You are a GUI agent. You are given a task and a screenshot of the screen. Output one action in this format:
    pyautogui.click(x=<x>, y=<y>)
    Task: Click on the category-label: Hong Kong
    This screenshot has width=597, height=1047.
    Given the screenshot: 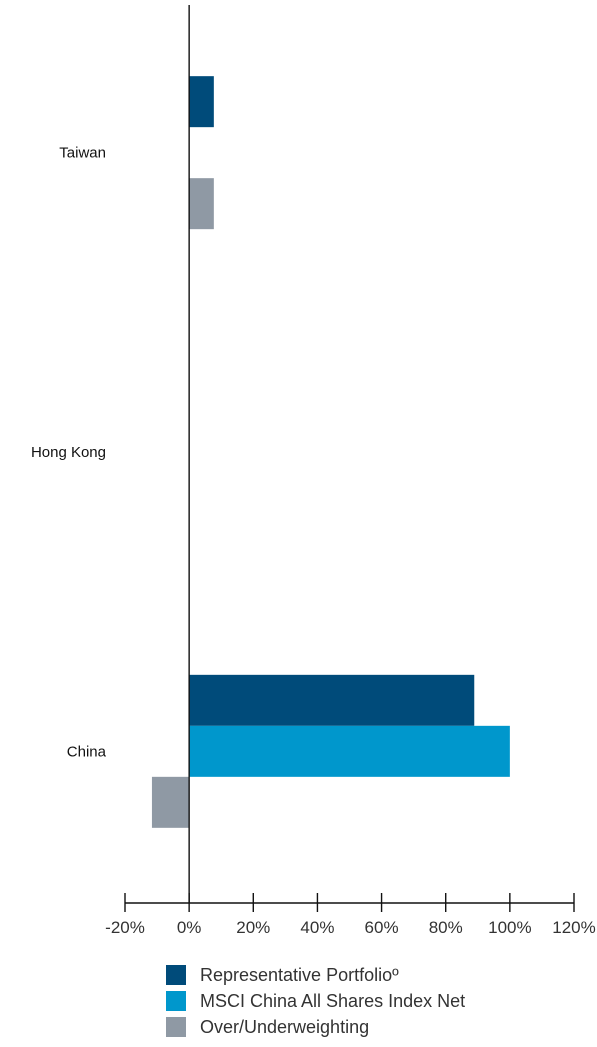 What is the action you would take?
    pyautogui.click(x=68, y=452)
    